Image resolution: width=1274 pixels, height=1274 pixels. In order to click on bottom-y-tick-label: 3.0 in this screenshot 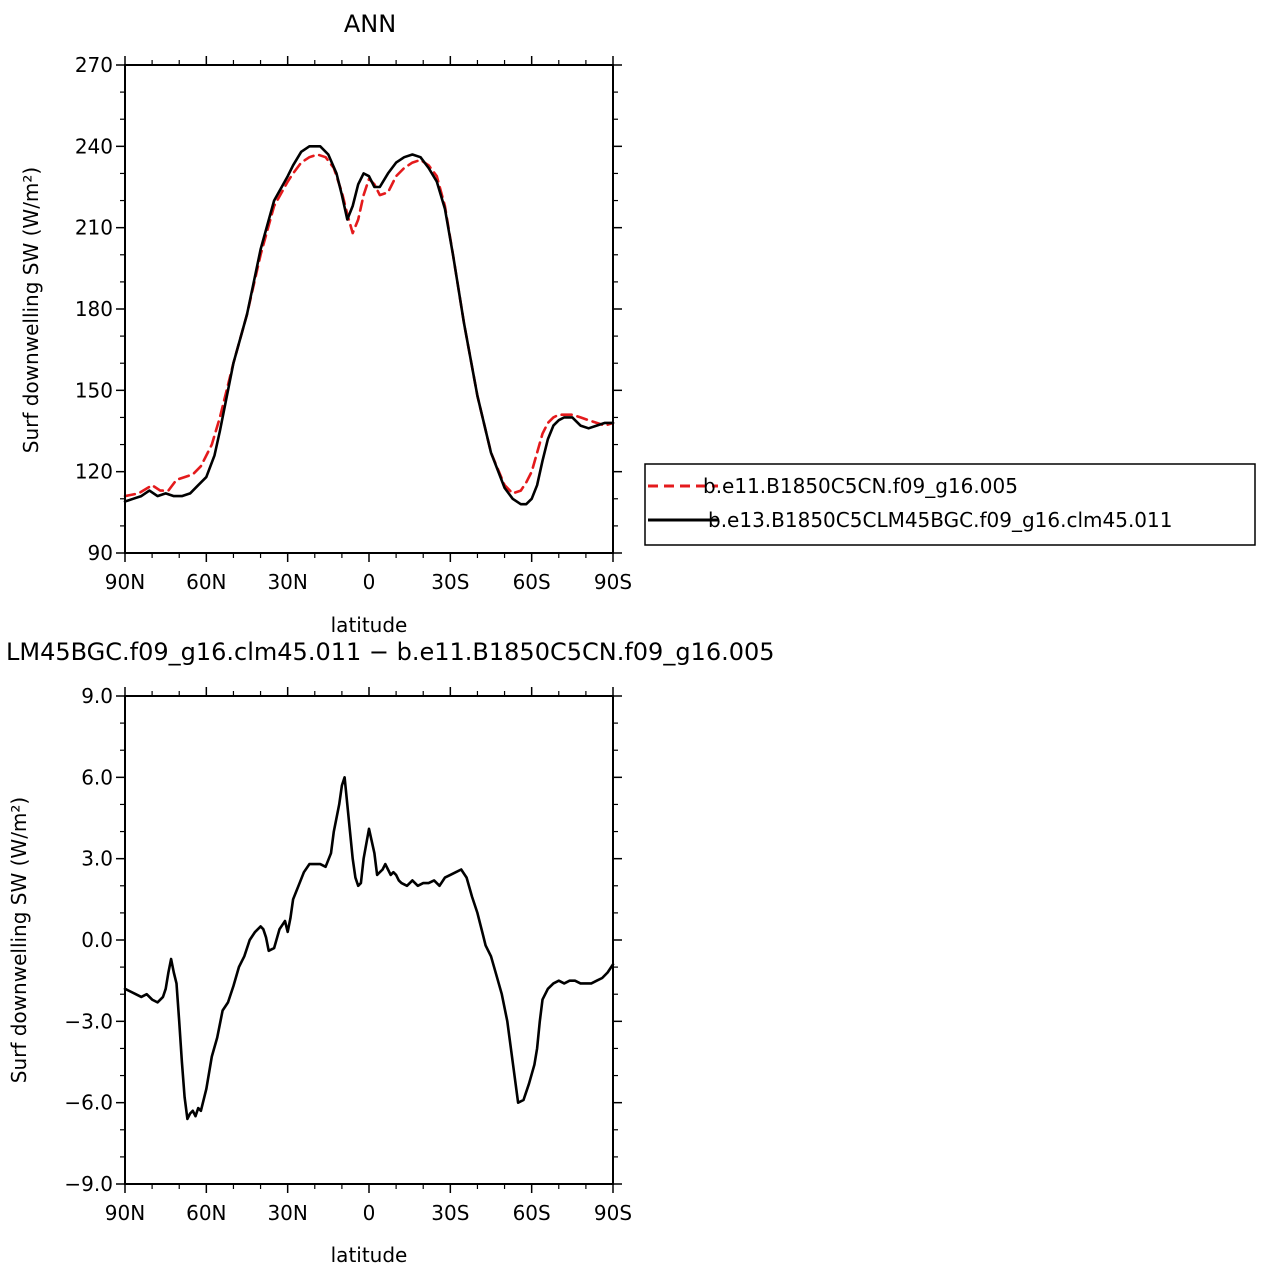, I will do `click(97, 859)`.